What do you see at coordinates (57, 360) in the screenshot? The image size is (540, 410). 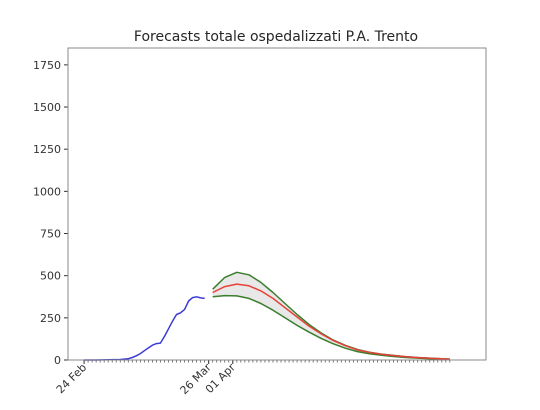 I see `y-tick-label: 0` at bounding box center [57, 360].